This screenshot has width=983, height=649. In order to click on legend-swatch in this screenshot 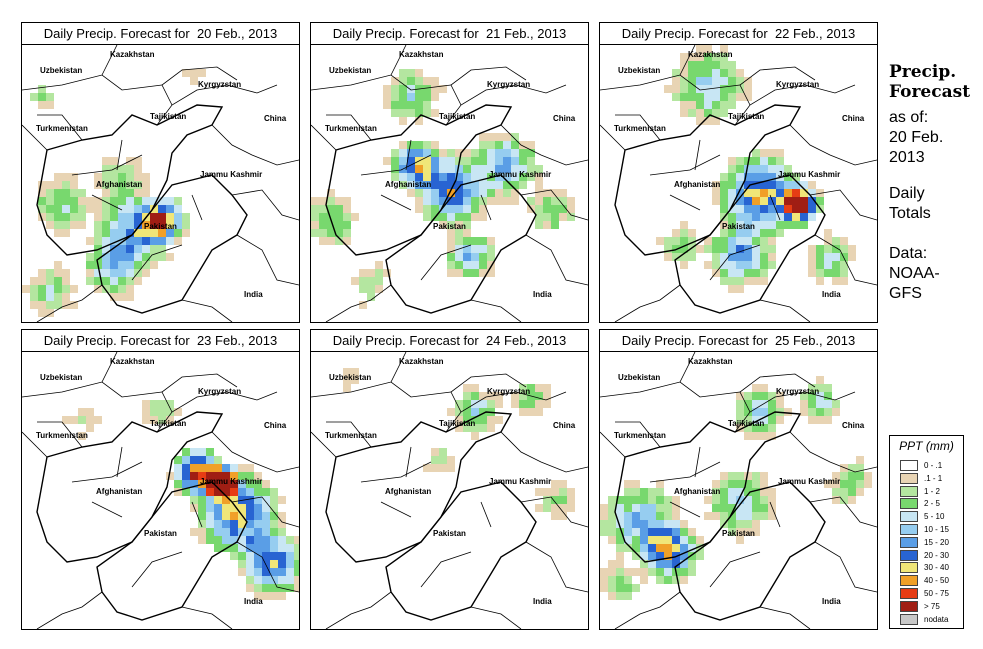, I will do `click(909, 504)`.